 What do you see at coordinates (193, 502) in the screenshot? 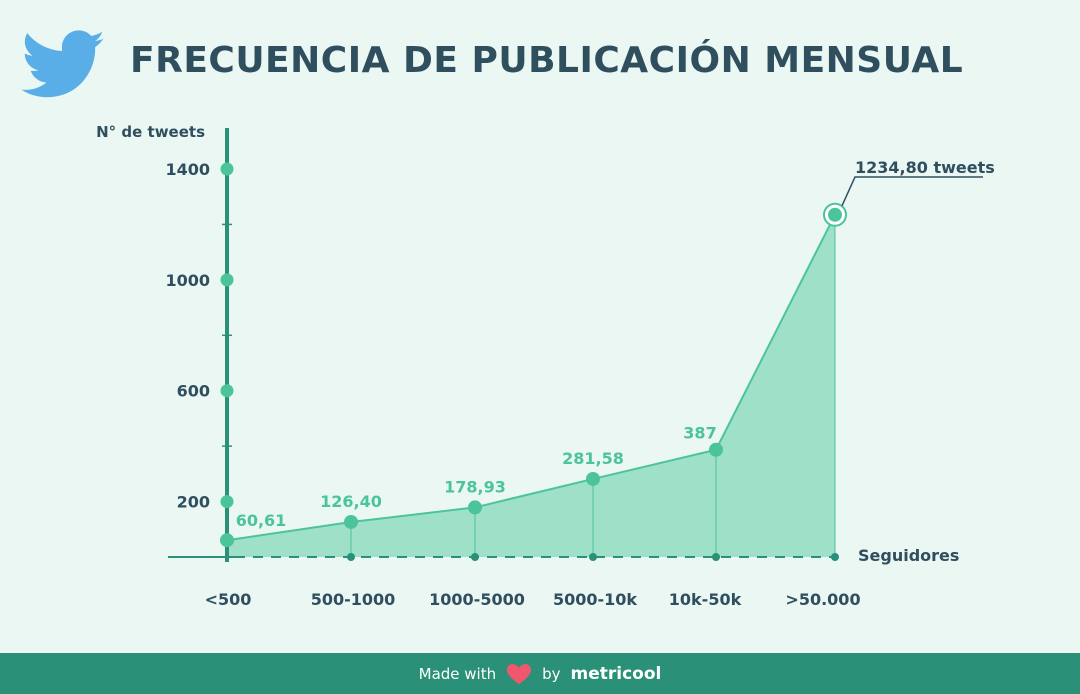
I see `y-tick-label: 200` at bounding box center [193, 502].